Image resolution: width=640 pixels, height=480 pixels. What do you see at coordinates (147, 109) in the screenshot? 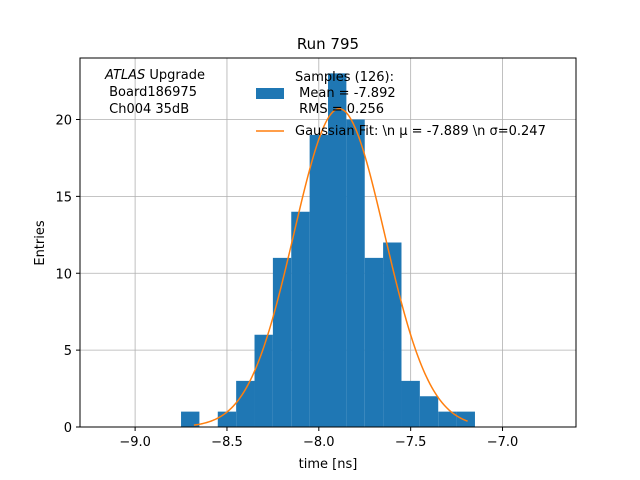
I see `annotation-line-3: Ch004 35dB` at bounding box center [147, 109].